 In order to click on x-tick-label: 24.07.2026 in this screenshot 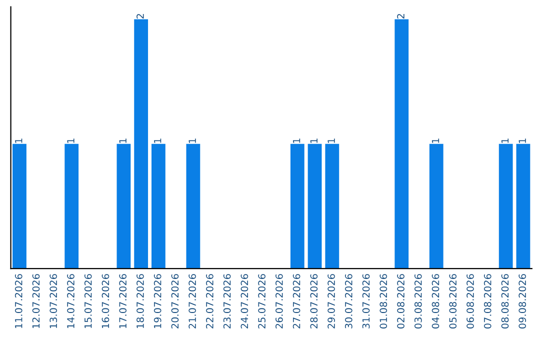, I will do `click(244, 301)`.